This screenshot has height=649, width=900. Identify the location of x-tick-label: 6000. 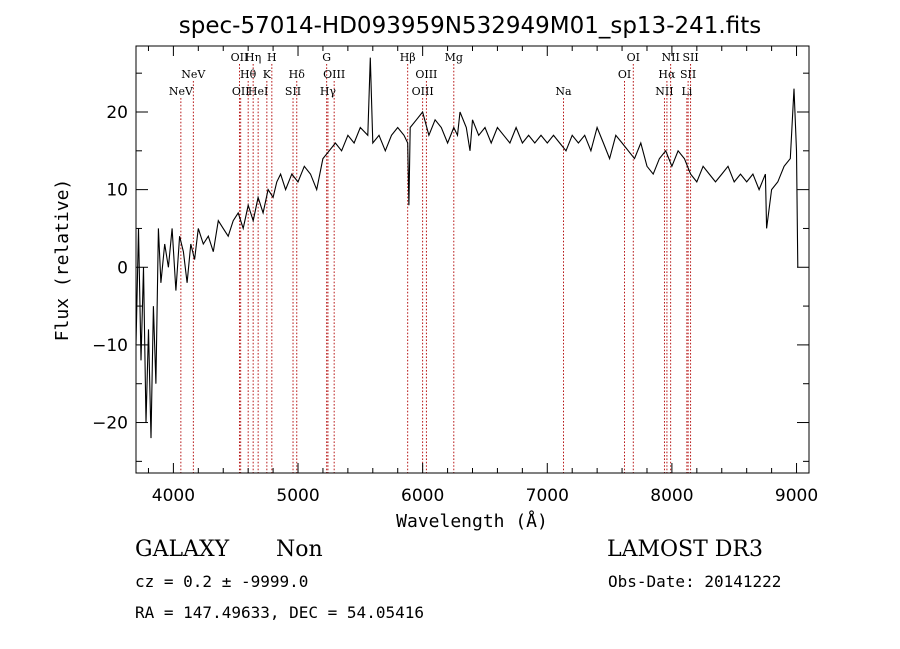
(422, 496).